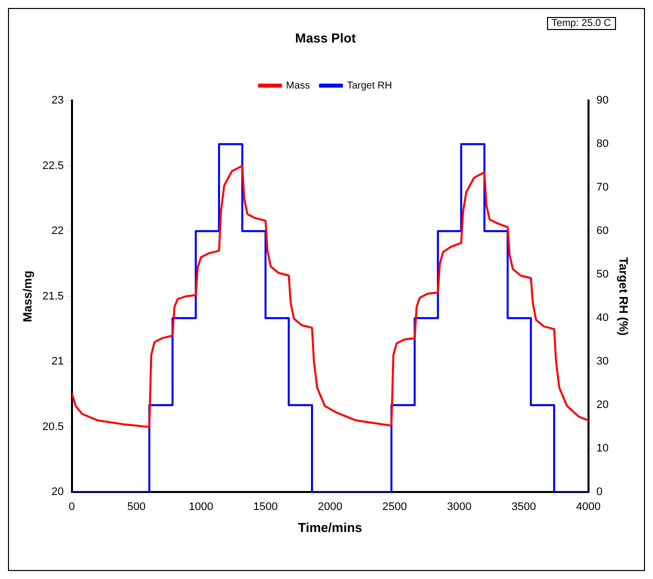  What do you see at coordinates (602, 448) in the screenshot?
I see `y2-tick-label: 10` at bounding box center [602, 448].